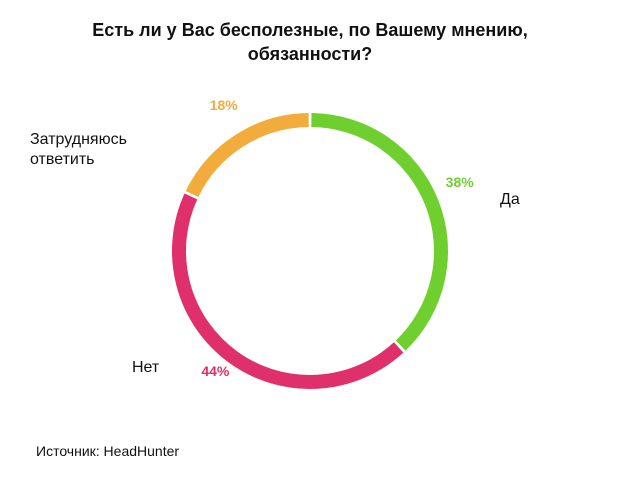 This screenshot has width=640, height=480. I want to click on source-note: Источник: HeadHunter, so click(108, 451).